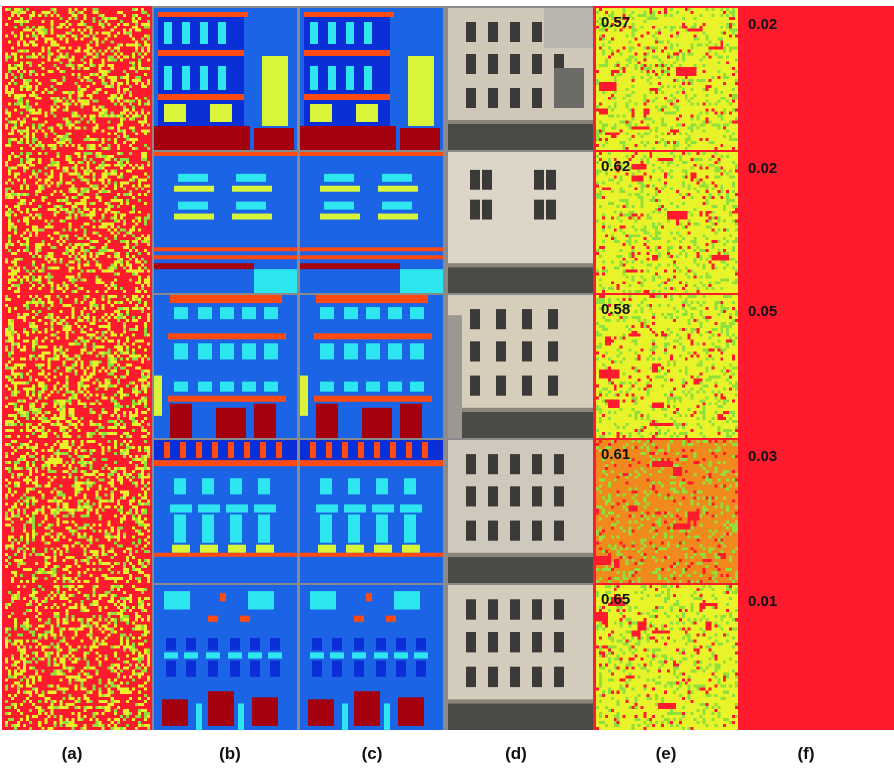 This screenshot has height=768, width=894. What do you see at coordinates (72, 753) in the screenshot?
I see `column-label-a: (a)` at bounding box center [72, 753].